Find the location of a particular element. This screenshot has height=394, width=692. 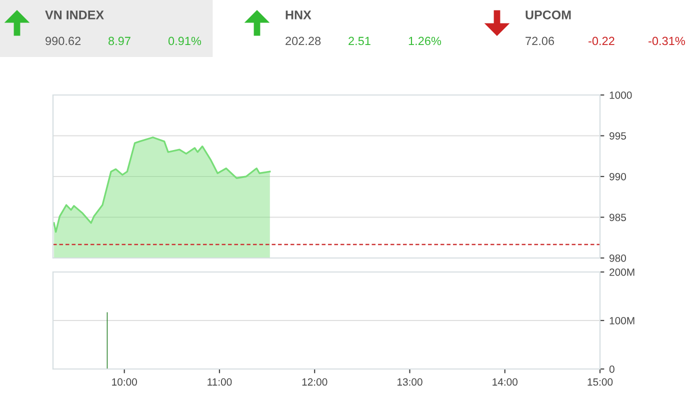

x-tick-label: 12:00 is located at coordinates (315, 382).